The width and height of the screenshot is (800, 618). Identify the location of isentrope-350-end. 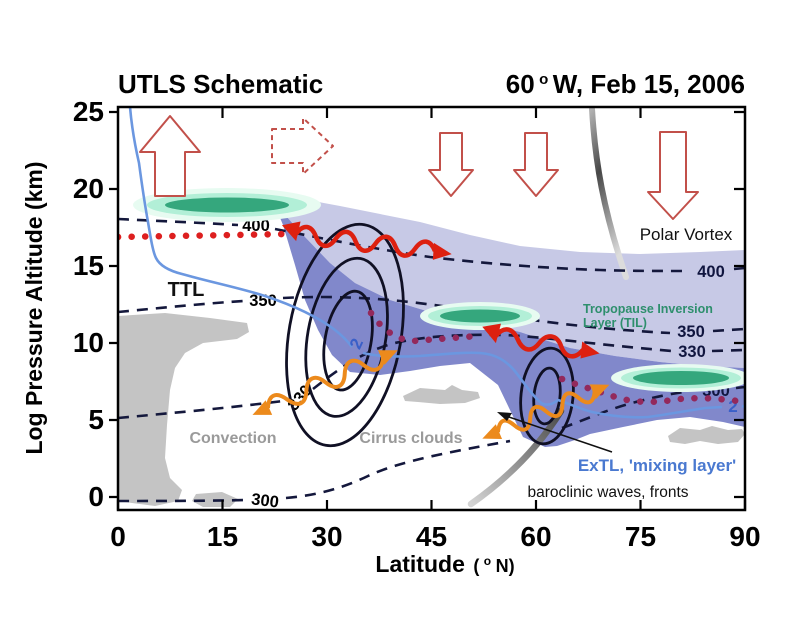
(728, 330).